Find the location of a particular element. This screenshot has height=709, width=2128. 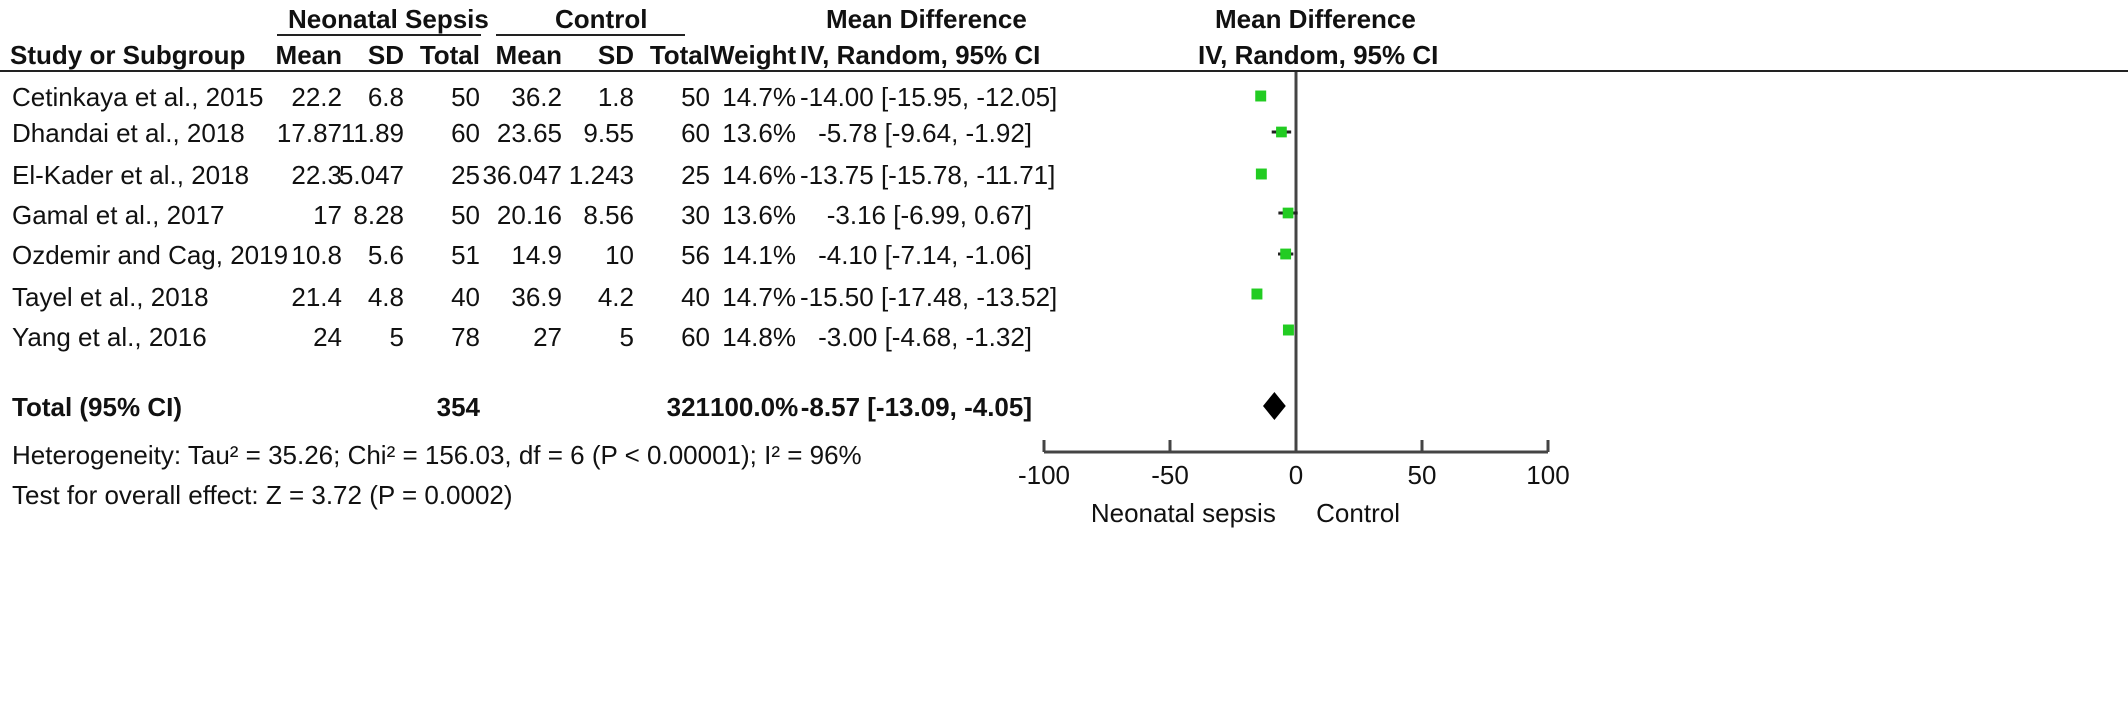

cell-sd2: 5 is located at coordinates (626, 337).